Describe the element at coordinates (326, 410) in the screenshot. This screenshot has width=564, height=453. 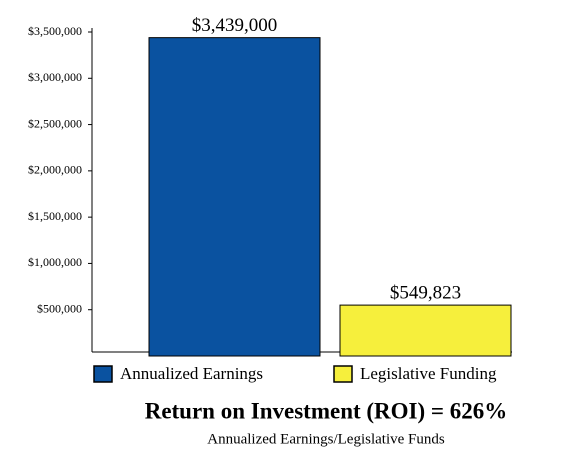
I see `chart-title: Return on Investment (ROI) = 626%` at that location.